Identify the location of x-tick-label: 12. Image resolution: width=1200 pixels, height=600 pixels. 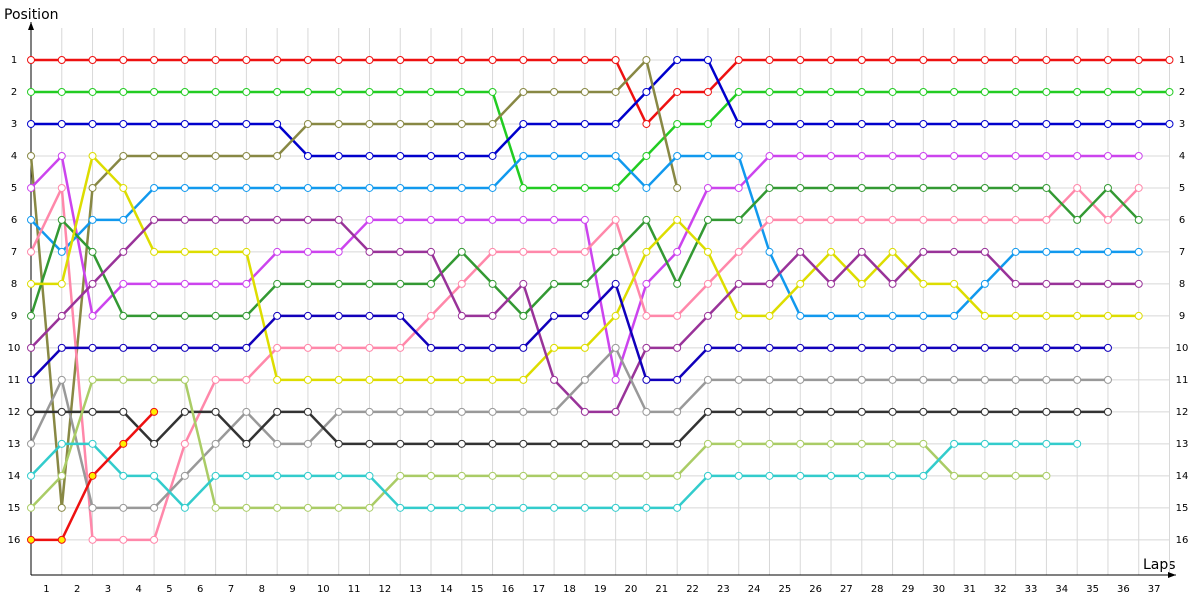
(384, 589).